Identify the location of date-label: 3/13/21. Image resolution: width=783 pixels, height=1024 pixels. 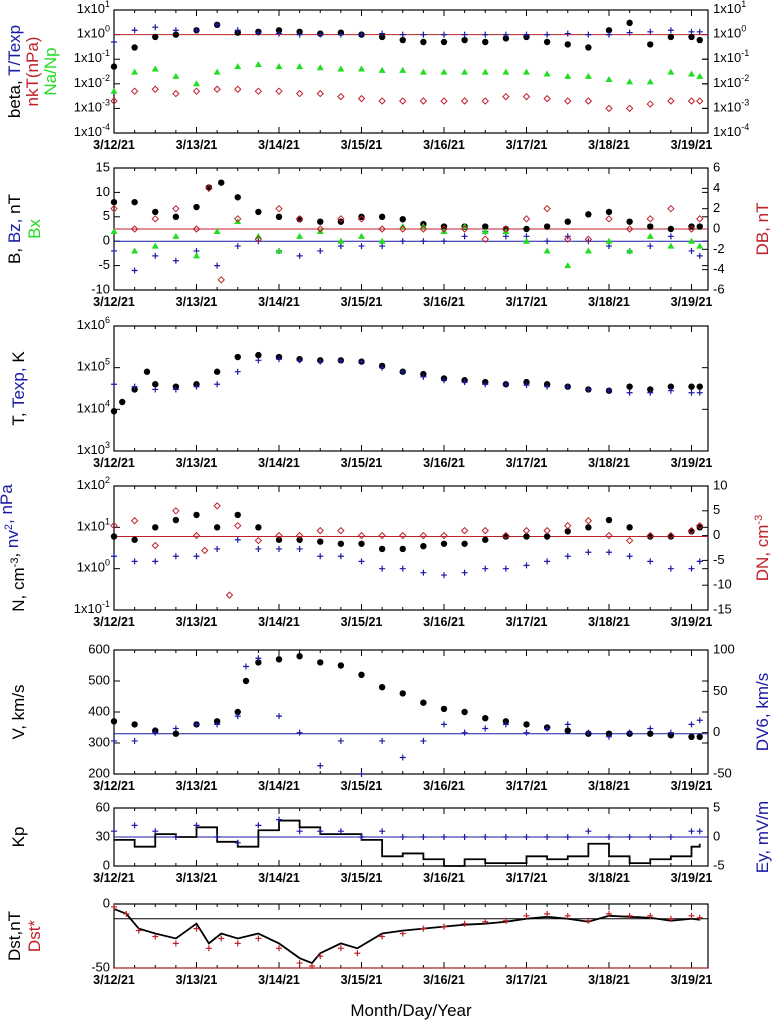
(197, 145).